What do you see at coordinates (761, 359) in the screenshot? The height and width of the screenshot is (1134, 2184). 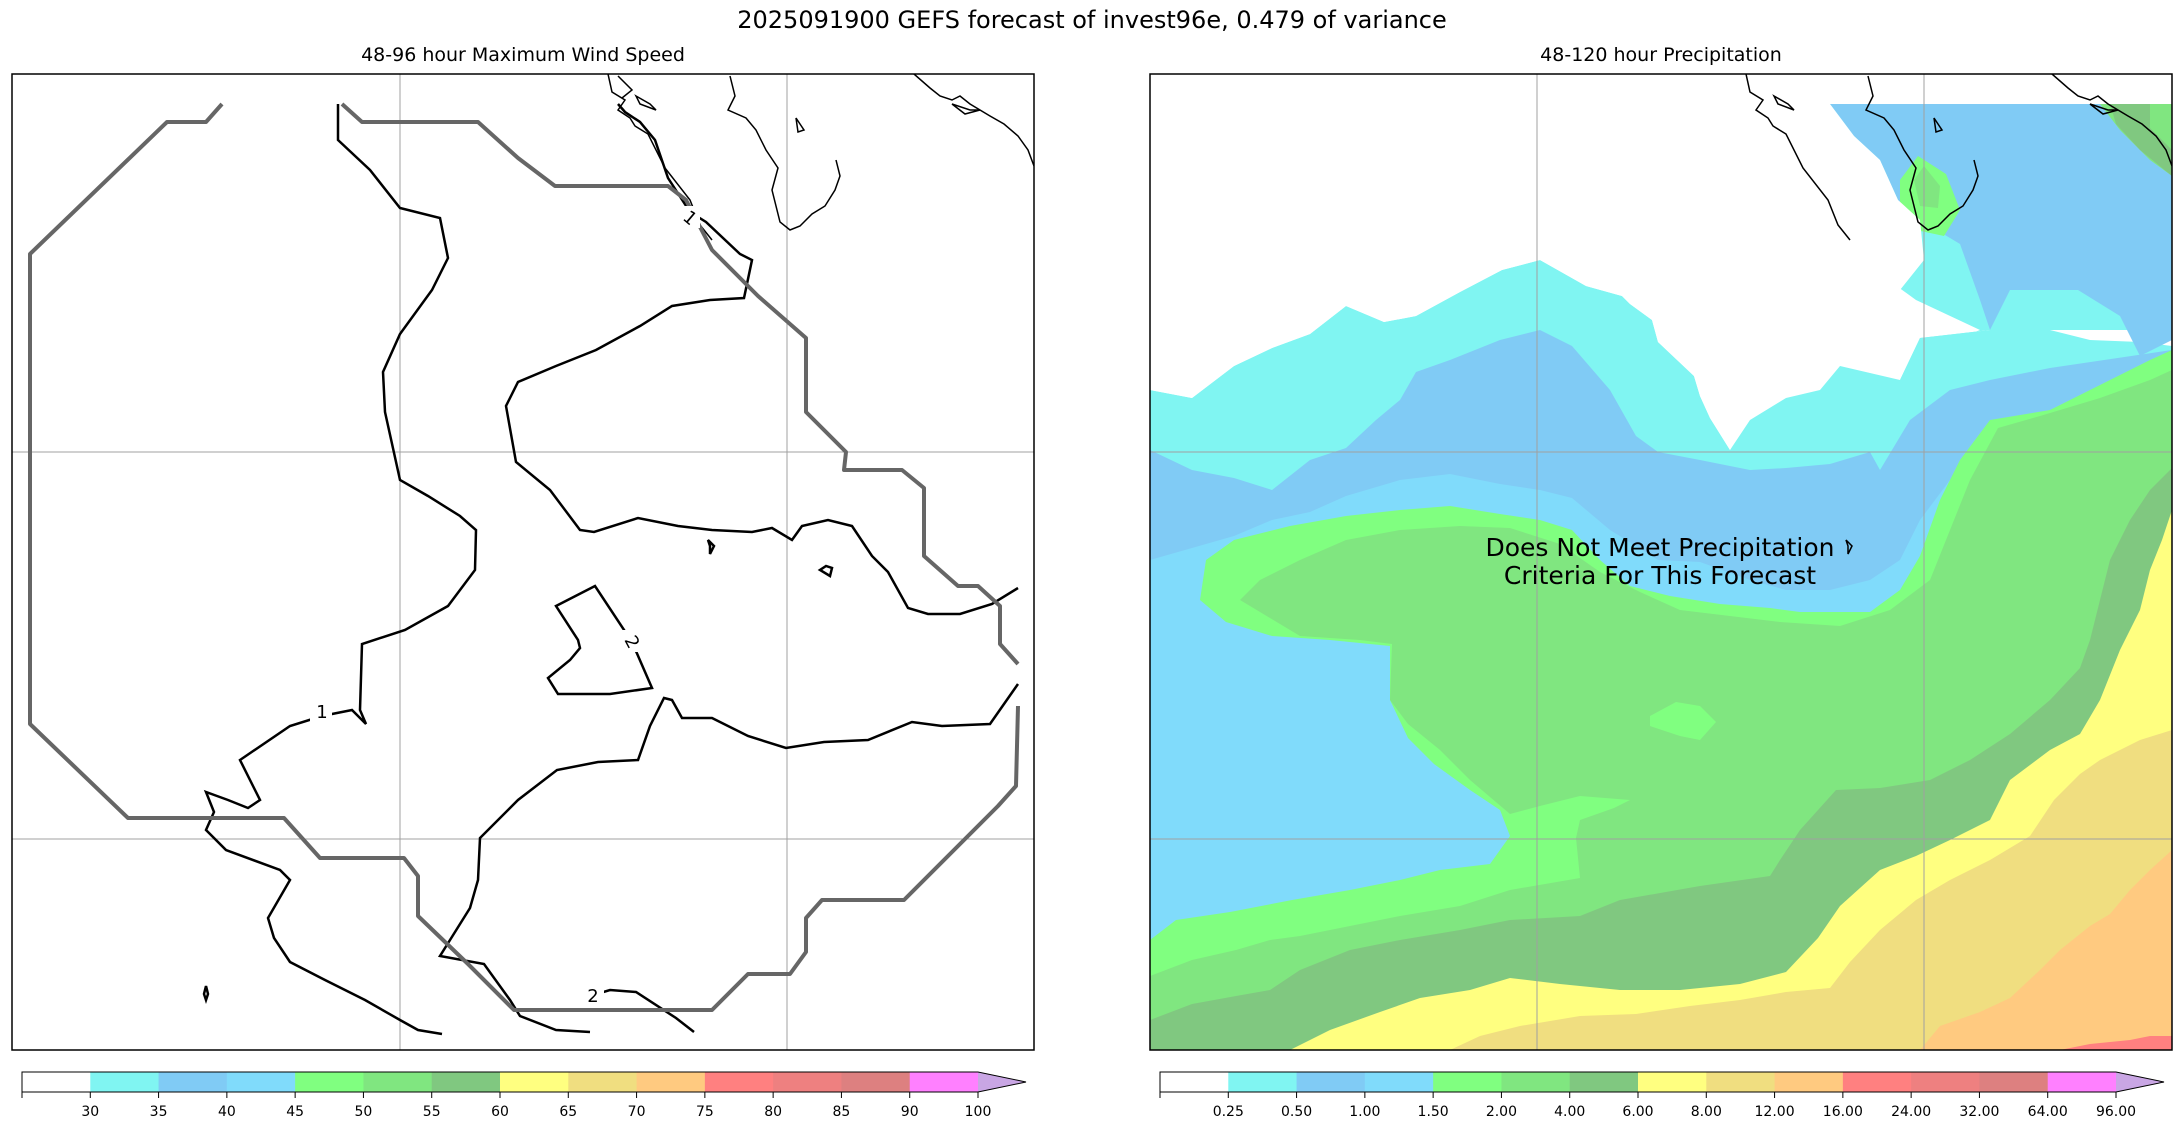 I see `contour-level1-upper` at bounding box center [761, 359].